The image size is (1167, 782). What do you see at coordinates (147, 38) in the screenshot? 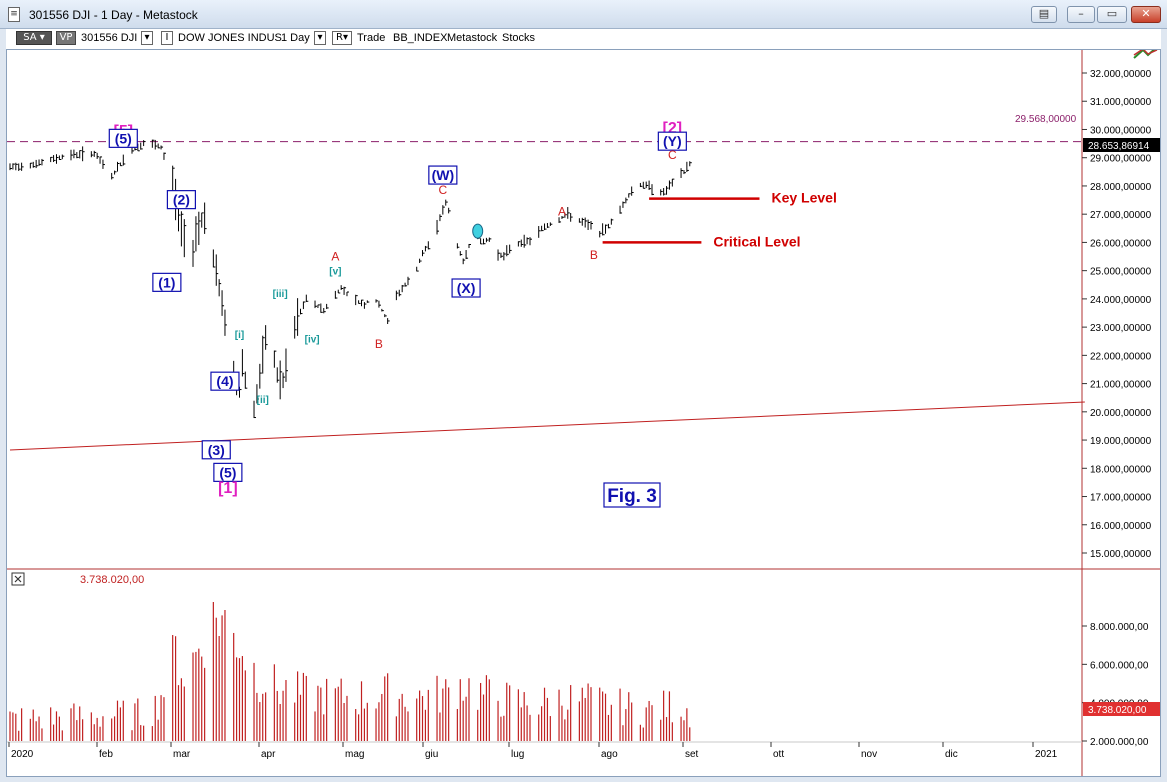
I see `symbol-dropdown-icon: ▾` at bounding box center [147, 38].